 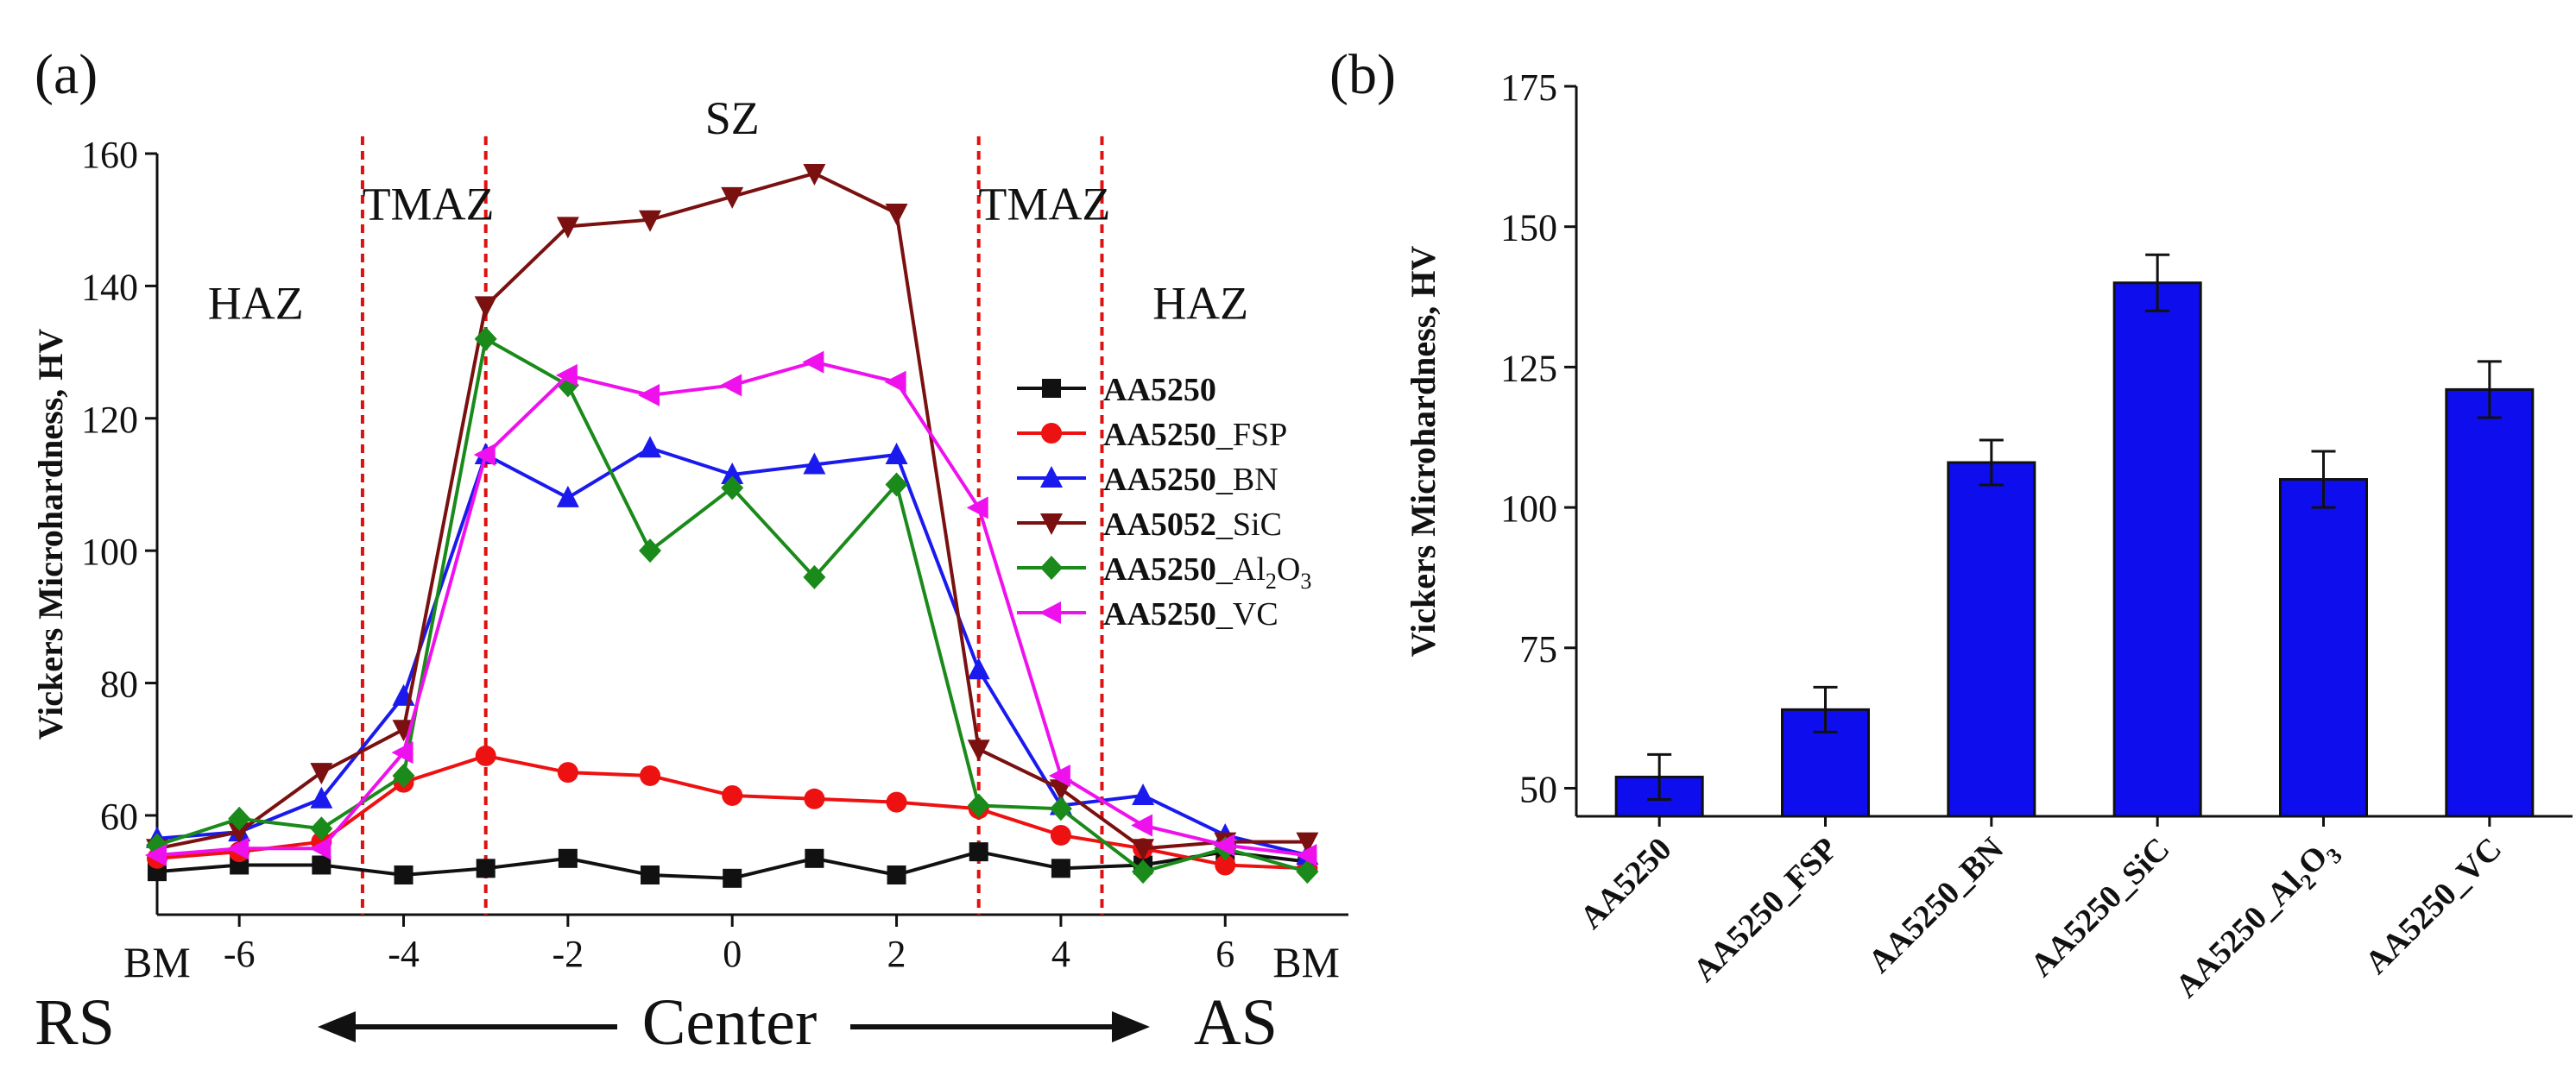 What do you see at coordinates (568, 954) in the screenshot?
I see `x-tick-label: -2` at bounding box center [568, 954].